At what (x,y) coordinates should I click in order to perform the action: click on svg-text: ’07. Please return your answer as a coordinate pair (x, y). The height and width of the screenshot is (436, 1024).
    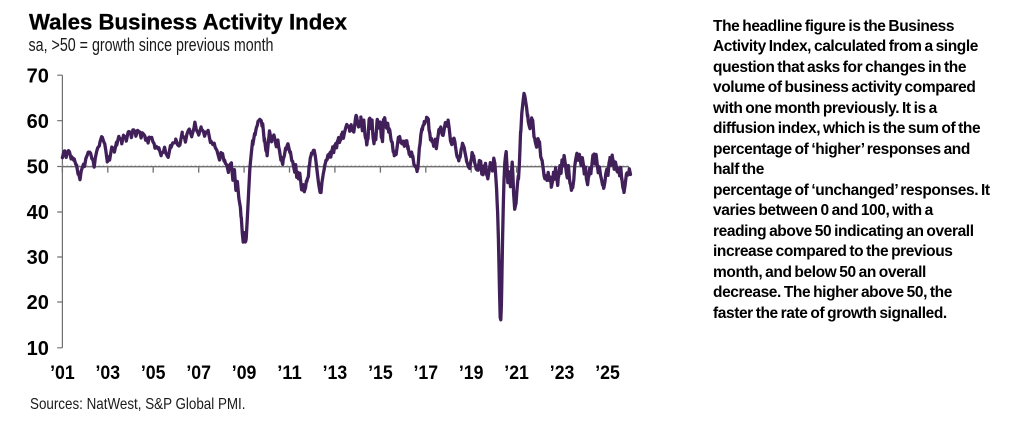
    Looking at the image, I should click on (198, 373).